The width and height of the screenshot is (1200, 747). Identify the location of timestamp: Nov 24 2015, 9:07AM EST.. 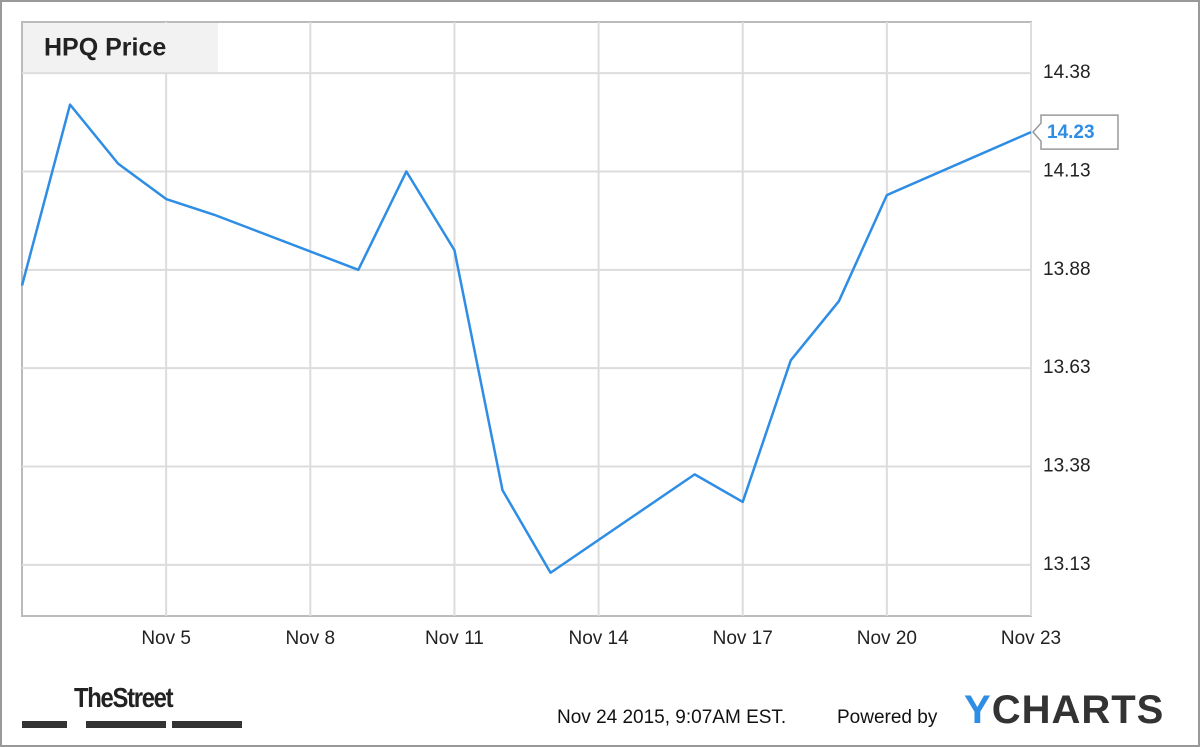
(672, 717).